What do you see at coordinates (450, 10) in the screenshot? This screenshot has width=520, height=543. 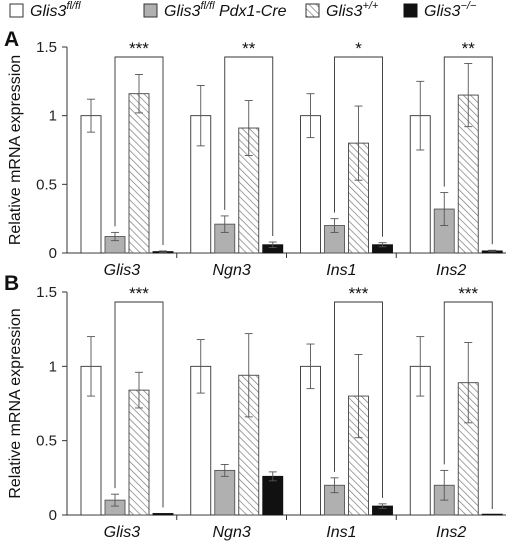 I see `legend-label: Glis3−/−` at bounding box center [450, 10].